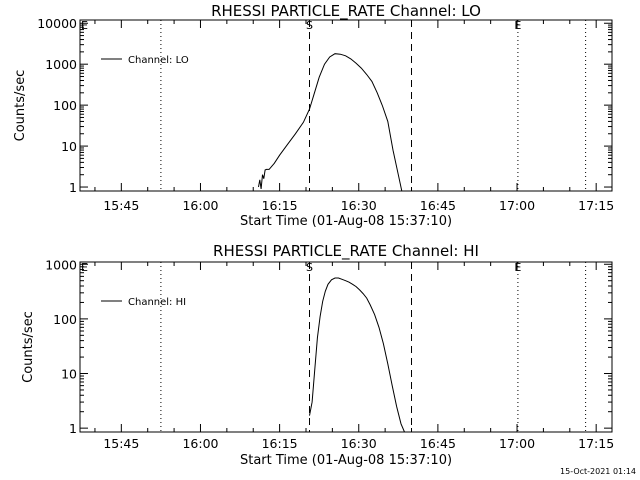  I want to click on panel-1-x-tick-label: 17:15, so click(596, 205).